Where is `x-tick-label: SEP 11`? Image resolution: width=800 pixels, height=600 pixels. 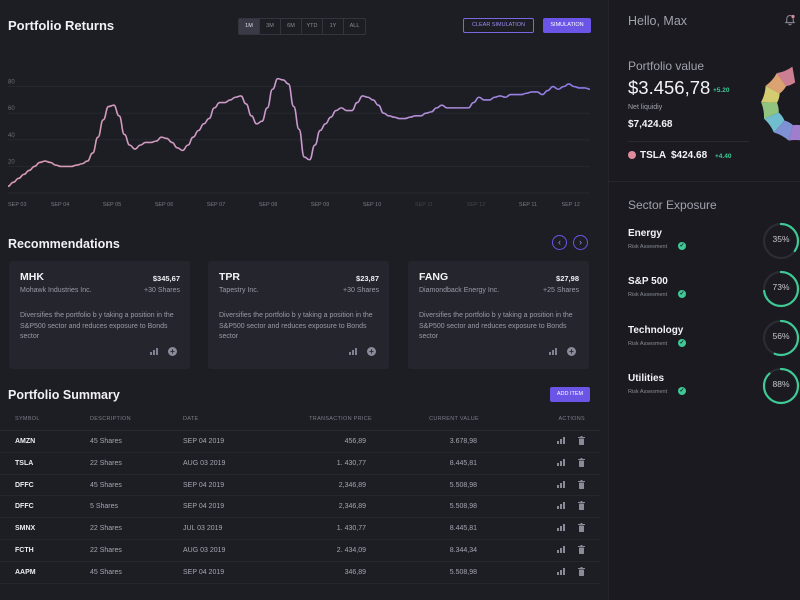
x-tick-label: SEP 11 is located at coordinates (424, 205).